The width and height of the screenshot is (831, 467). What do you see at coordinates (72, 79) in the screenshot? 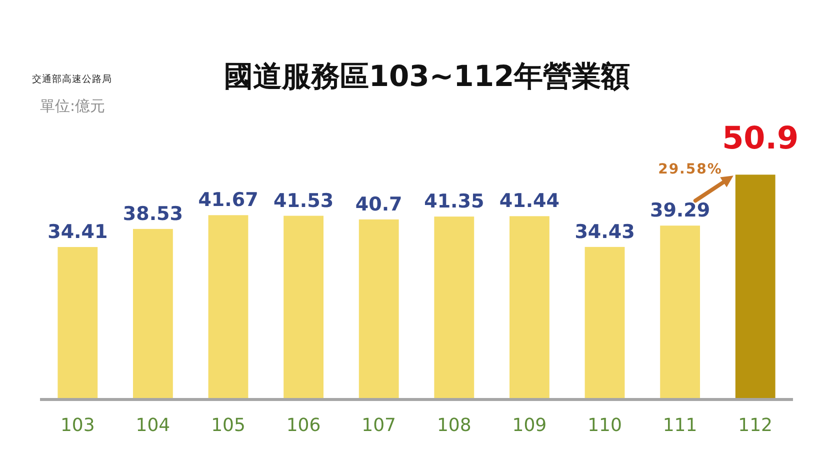
I see `text: 交通部高速公路局` at bounding box center [72, 79].